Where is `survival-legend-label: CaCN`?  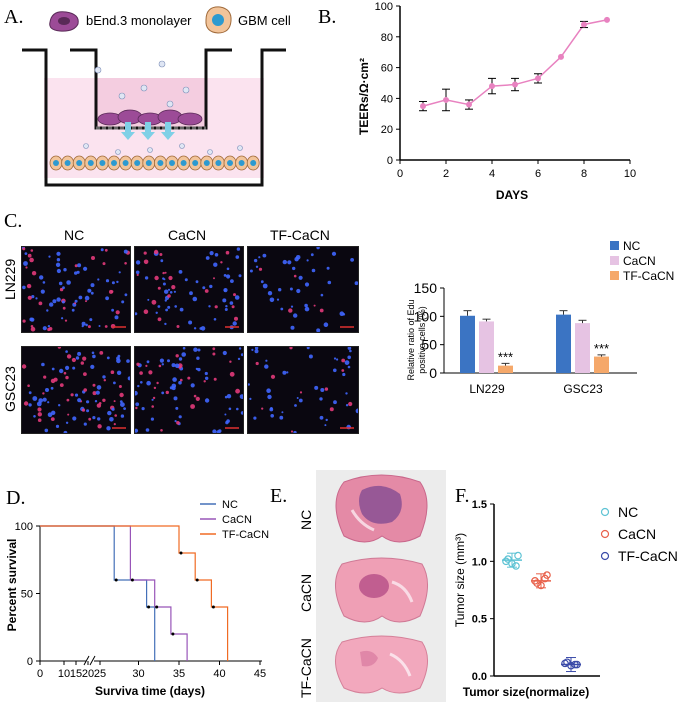
survival-legend-label: CaCN is located at coordinates (237, 520).